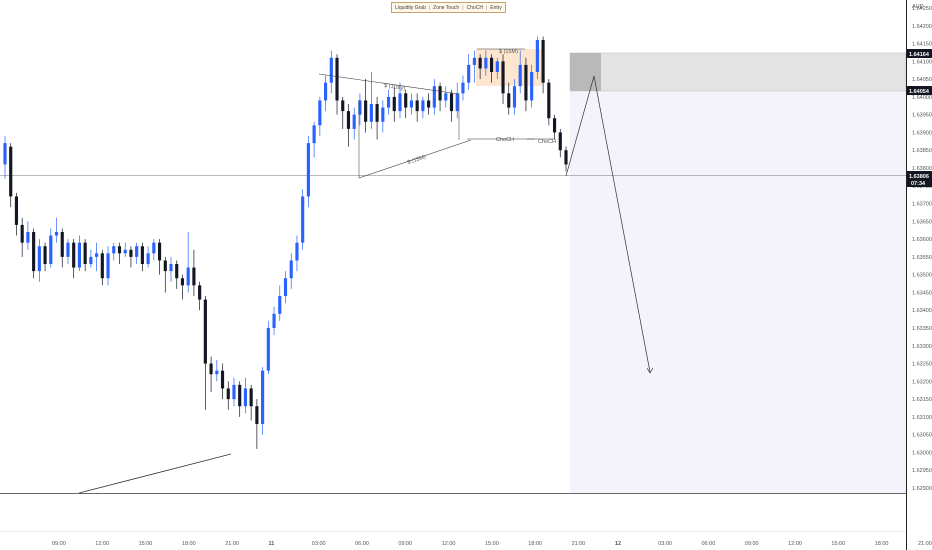  Describe the element at coordinates (922, 436) in the screenshot. I see `y-tick-label: 1.63050` at that location.